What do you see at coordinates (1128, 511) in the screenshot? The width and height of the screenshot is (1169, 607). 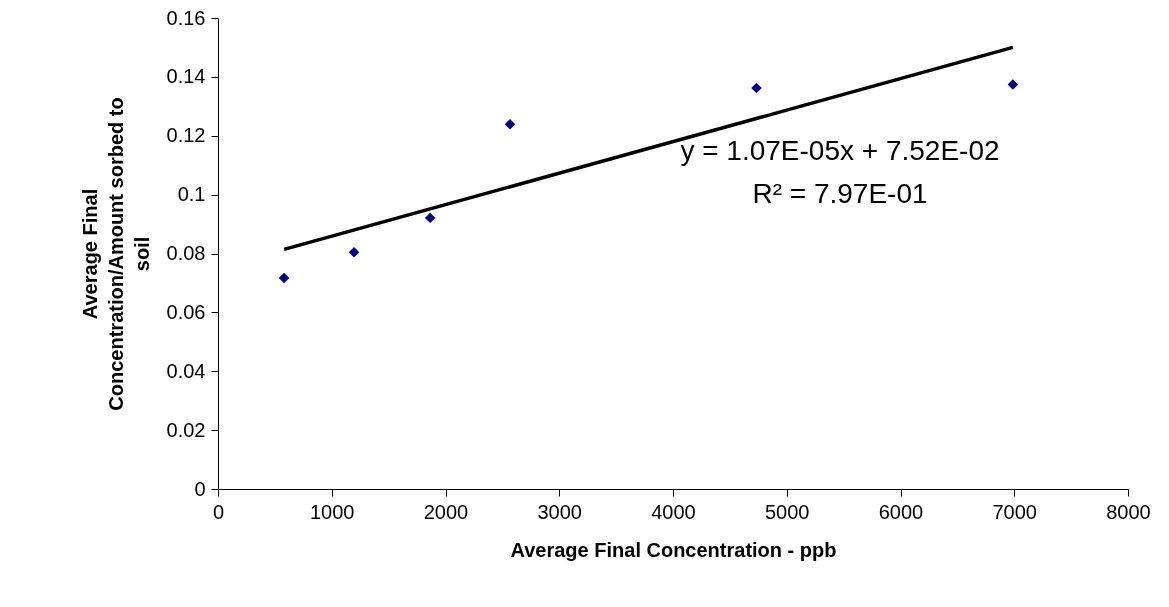 I see `x-tick-label: 8000` at bounding box center [1128, 511].